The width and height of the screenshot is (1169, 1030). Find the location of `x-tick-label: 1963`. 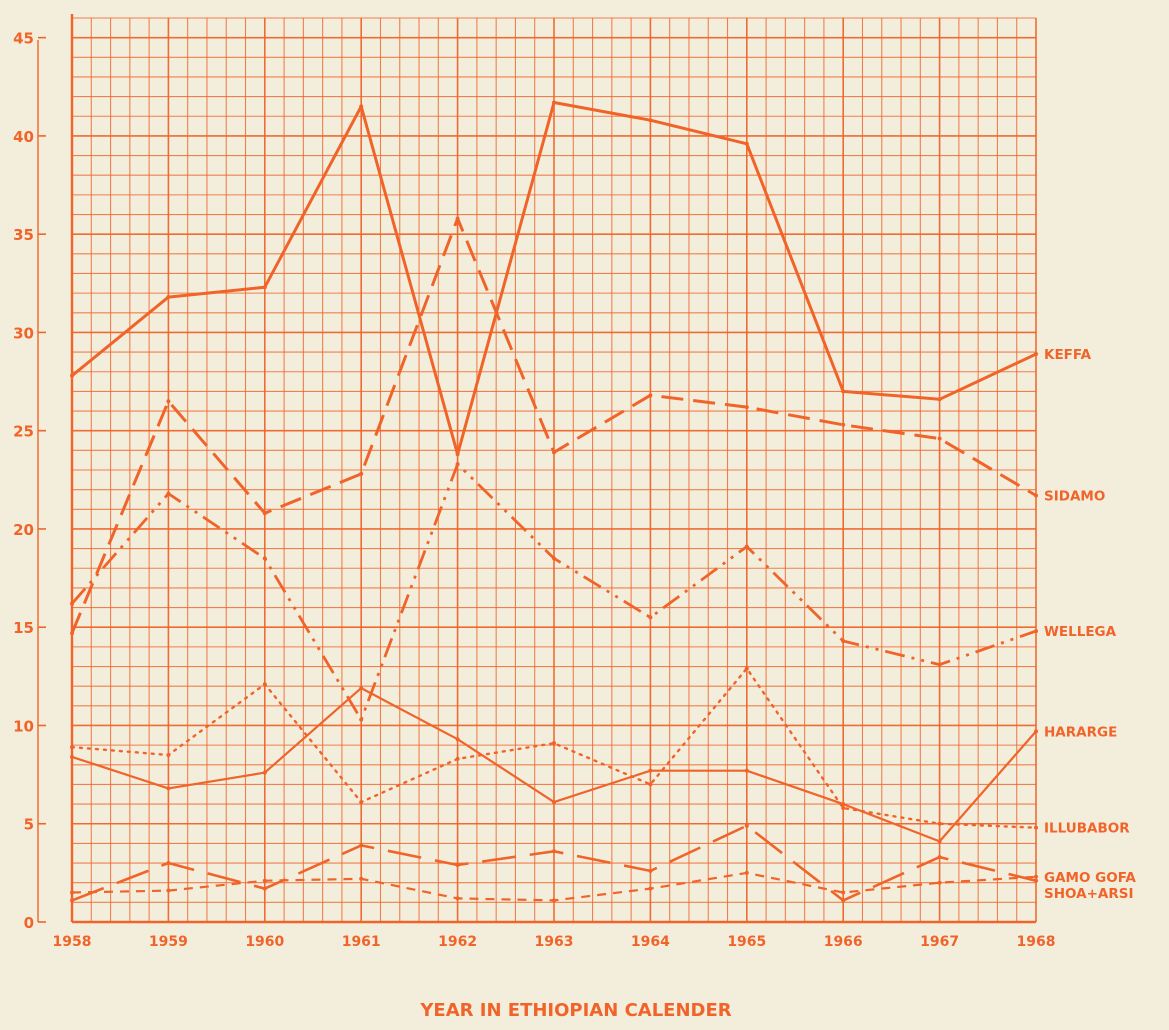

x-tick-label: 1963 is located at coordinates (554, 942).